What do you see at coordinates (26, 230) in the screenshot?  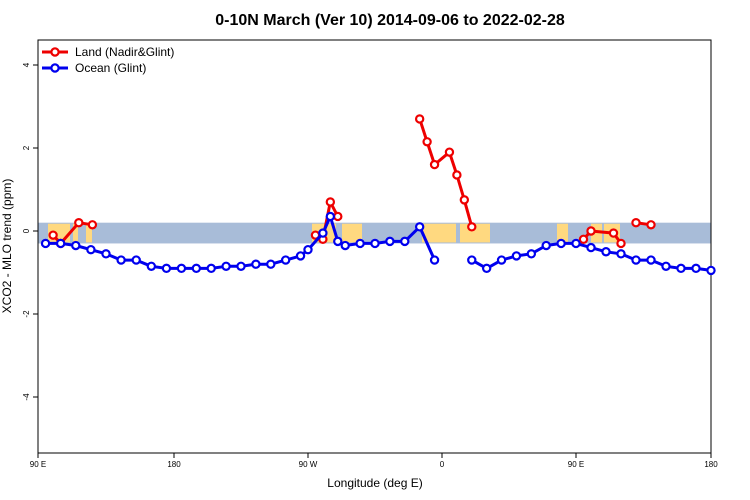 I see `y-tick-label: 0` at bounding box center [26, 230].